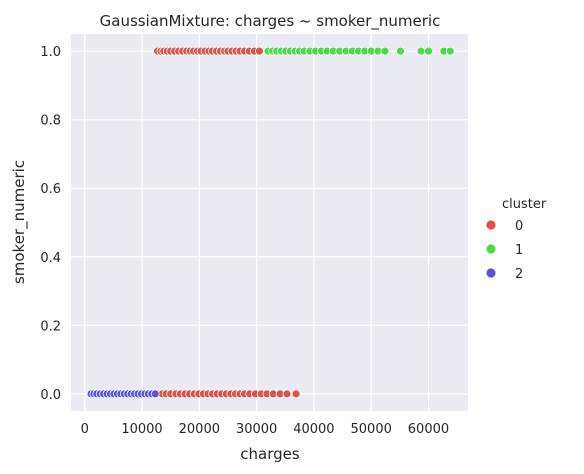  I want to click on legend-title: cluster, so click(524, 204).